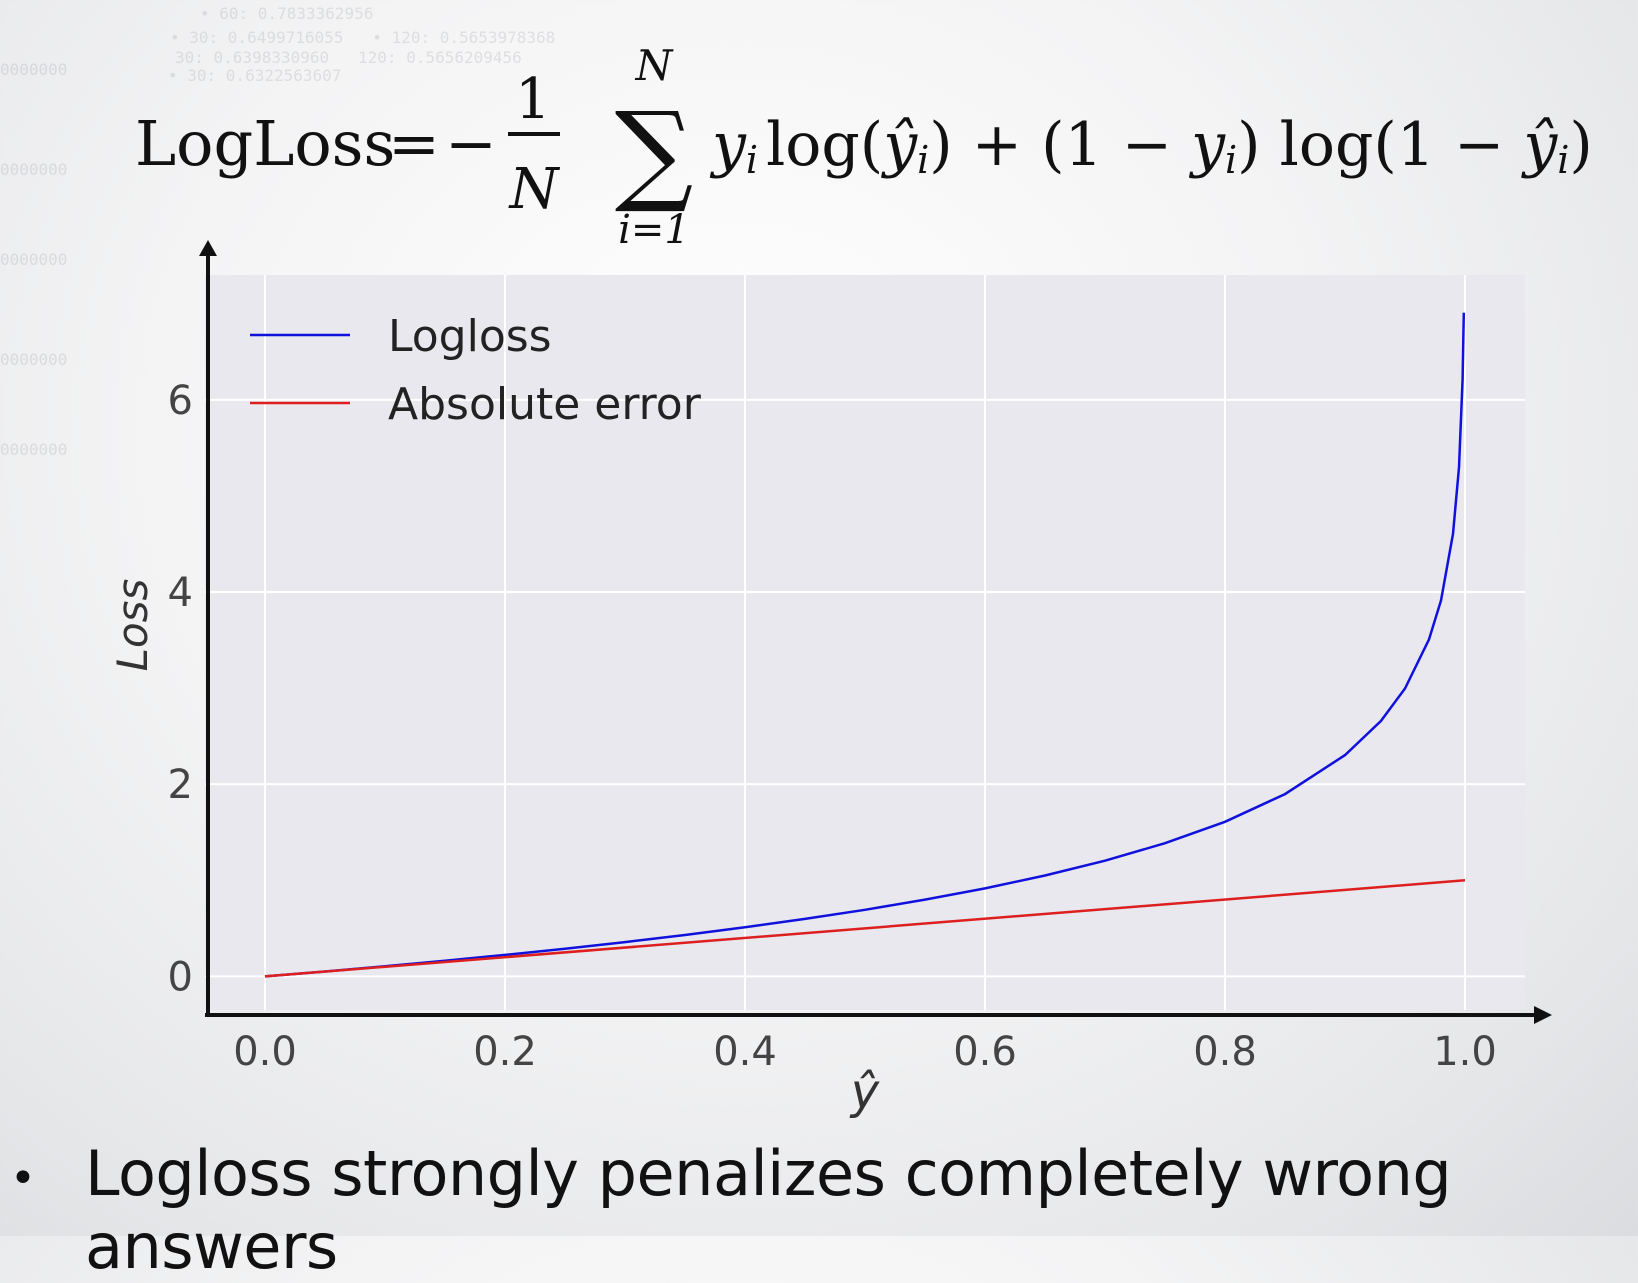 This screenshot has height=1283, width=1638. I want to click on y-tick-label: 2, so click(180, 785).